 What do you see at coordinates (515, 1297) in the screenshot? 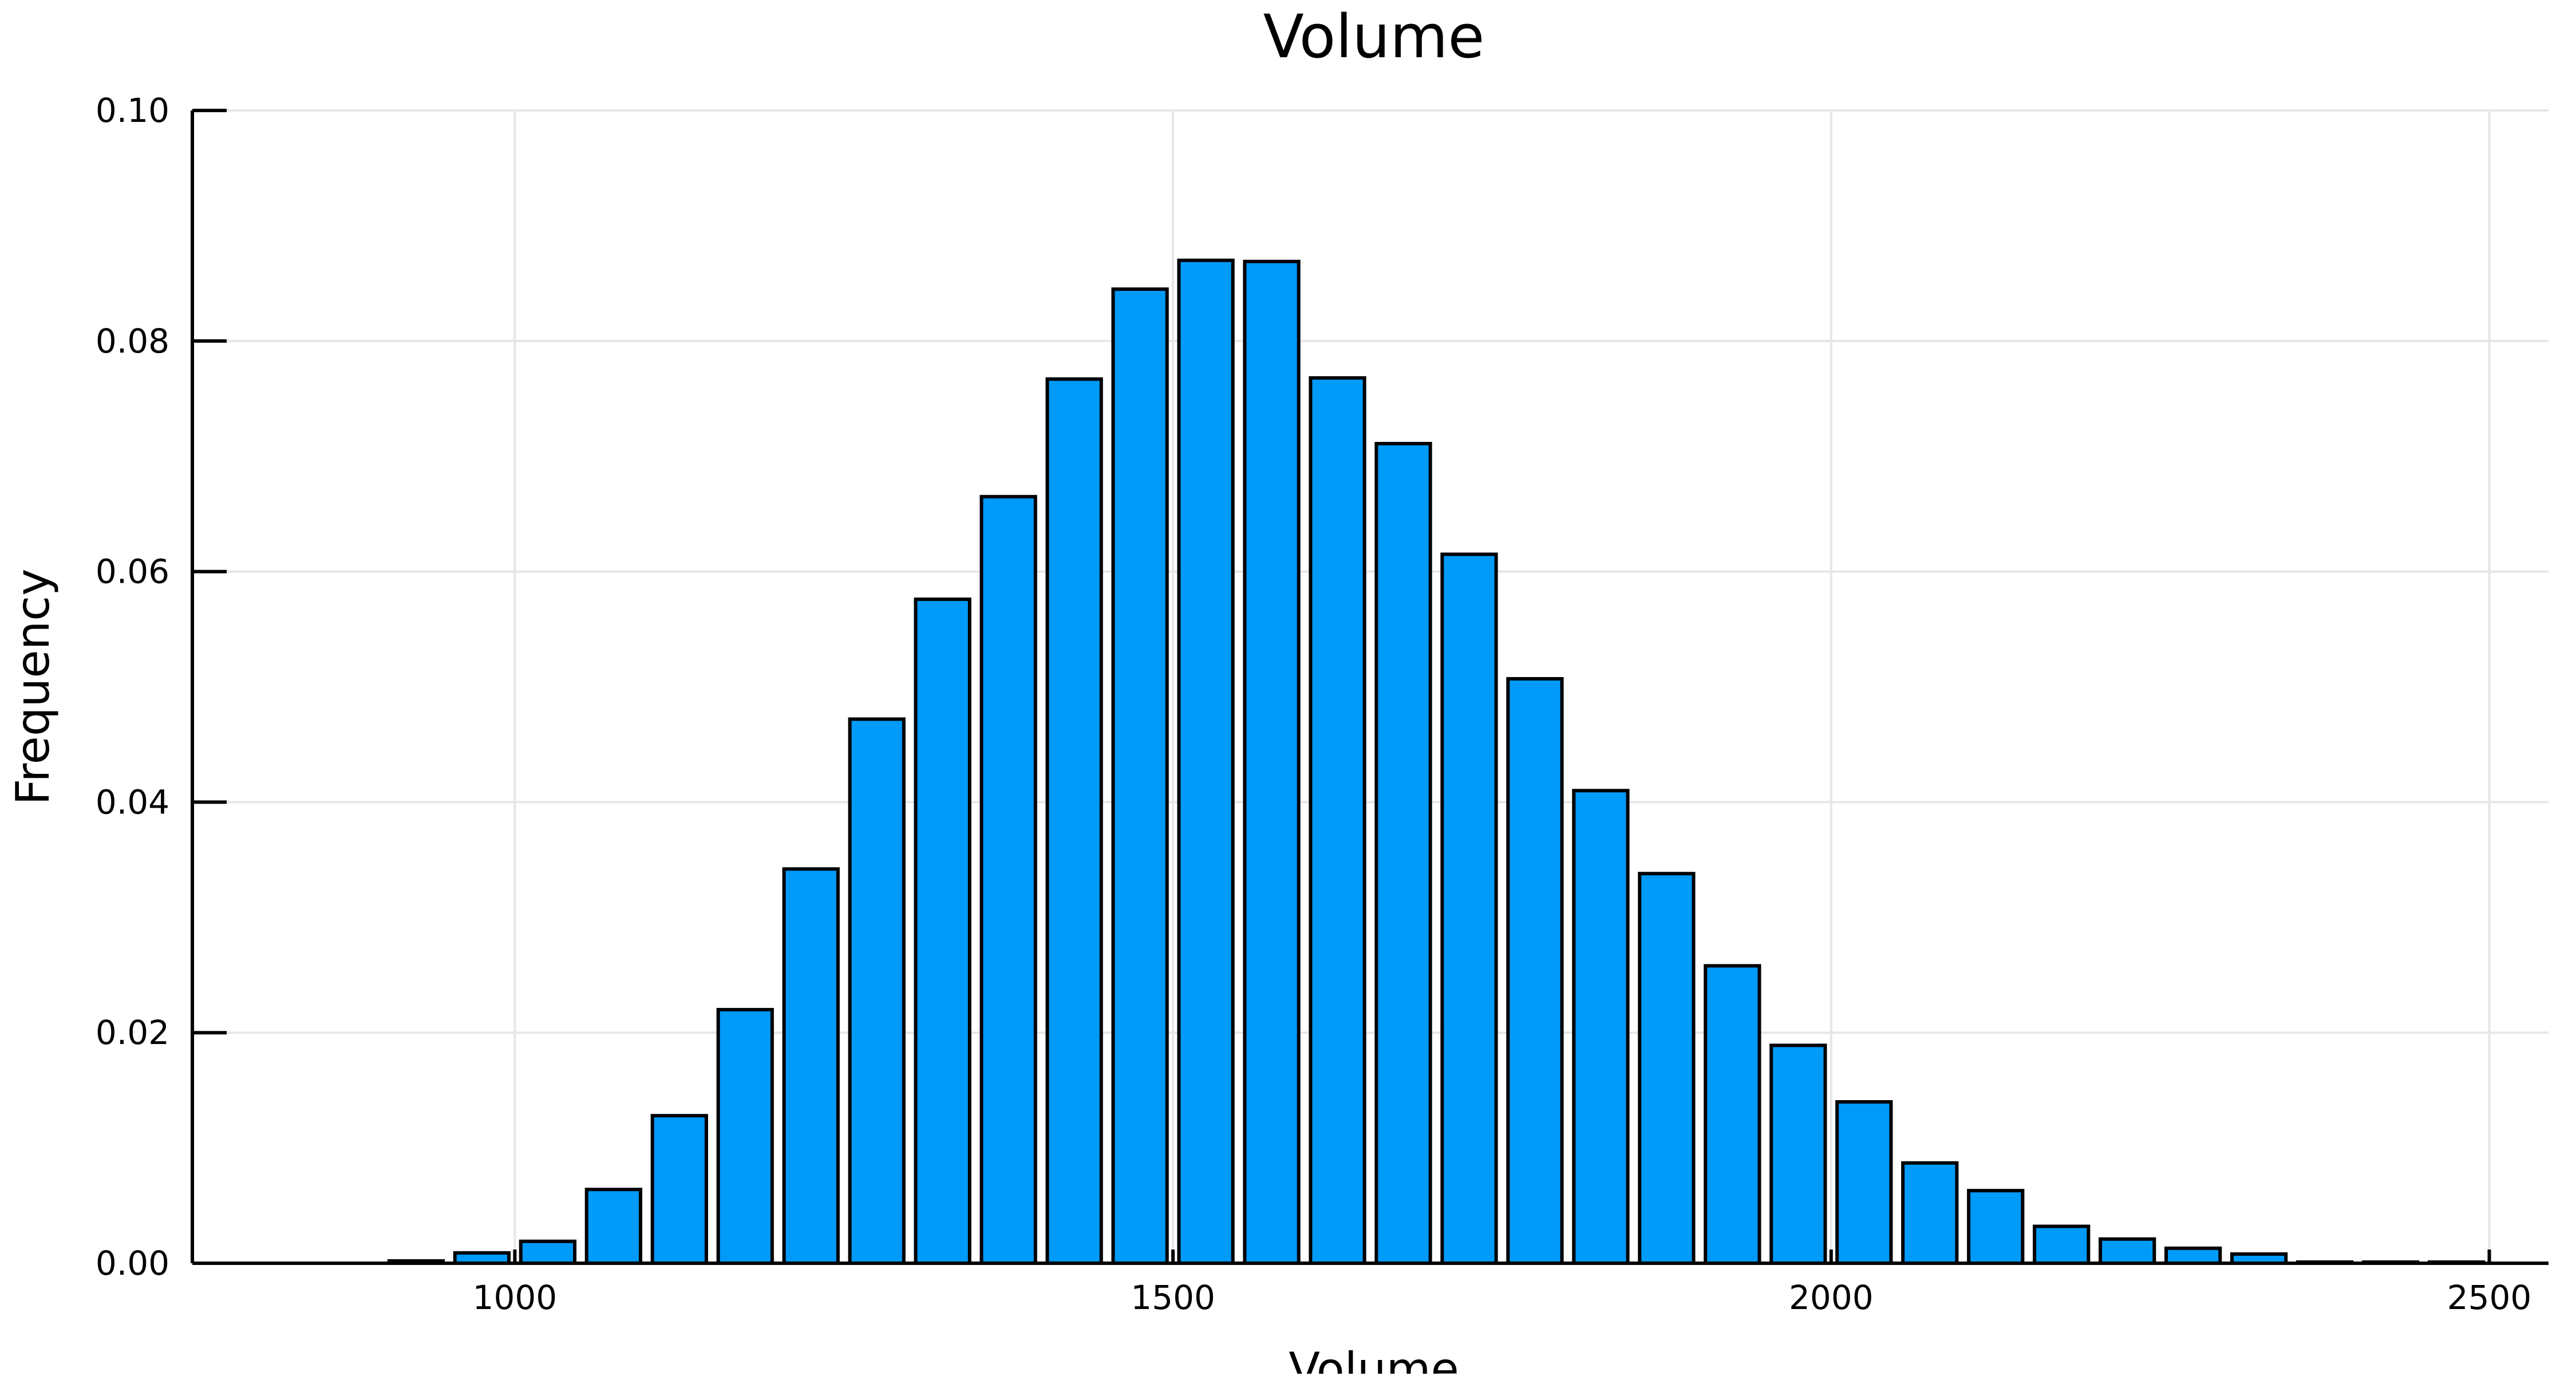
I see `x-tick-label: 1000` at bounding box center [515, 1297].